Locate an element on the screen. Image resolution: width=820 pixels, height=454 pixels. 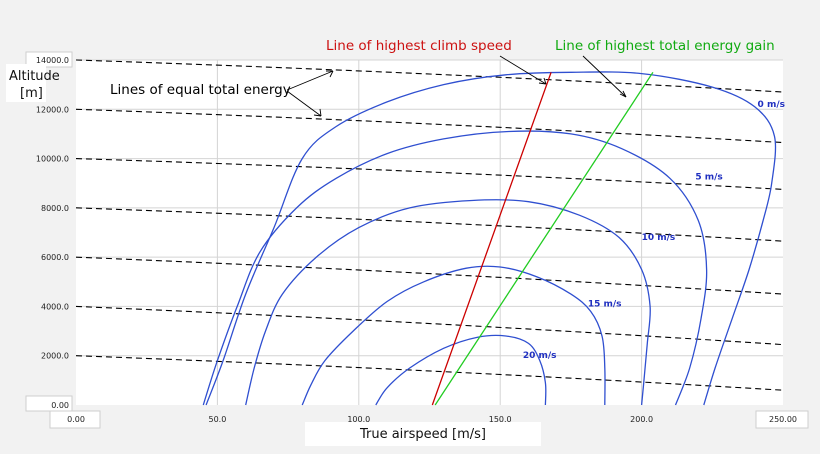
x-axis-title-box is located at coordinates (423, 434).